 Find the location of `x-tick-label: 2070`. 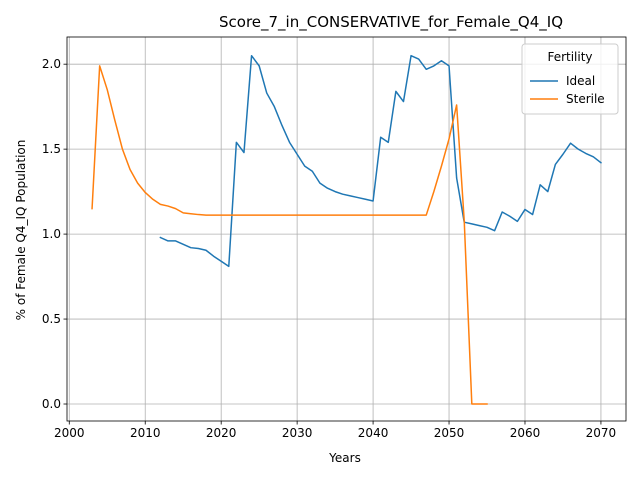

x-tick-label: 2070 is located at coordinates (601, 433).